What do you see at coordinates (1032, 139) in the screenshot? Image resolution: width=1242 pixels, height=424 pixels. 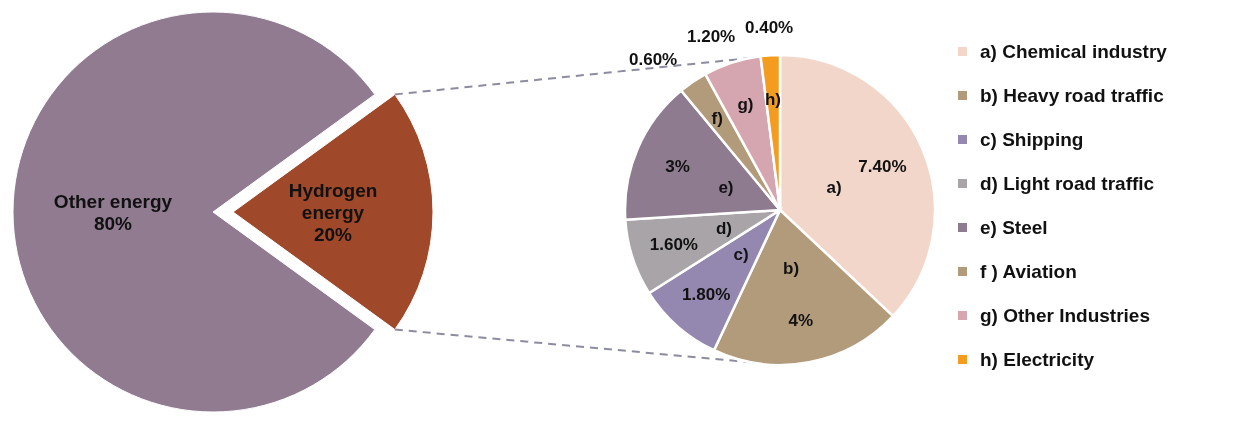 I see `legend-label: c) Shipping` at bounding box center [1032, 139].